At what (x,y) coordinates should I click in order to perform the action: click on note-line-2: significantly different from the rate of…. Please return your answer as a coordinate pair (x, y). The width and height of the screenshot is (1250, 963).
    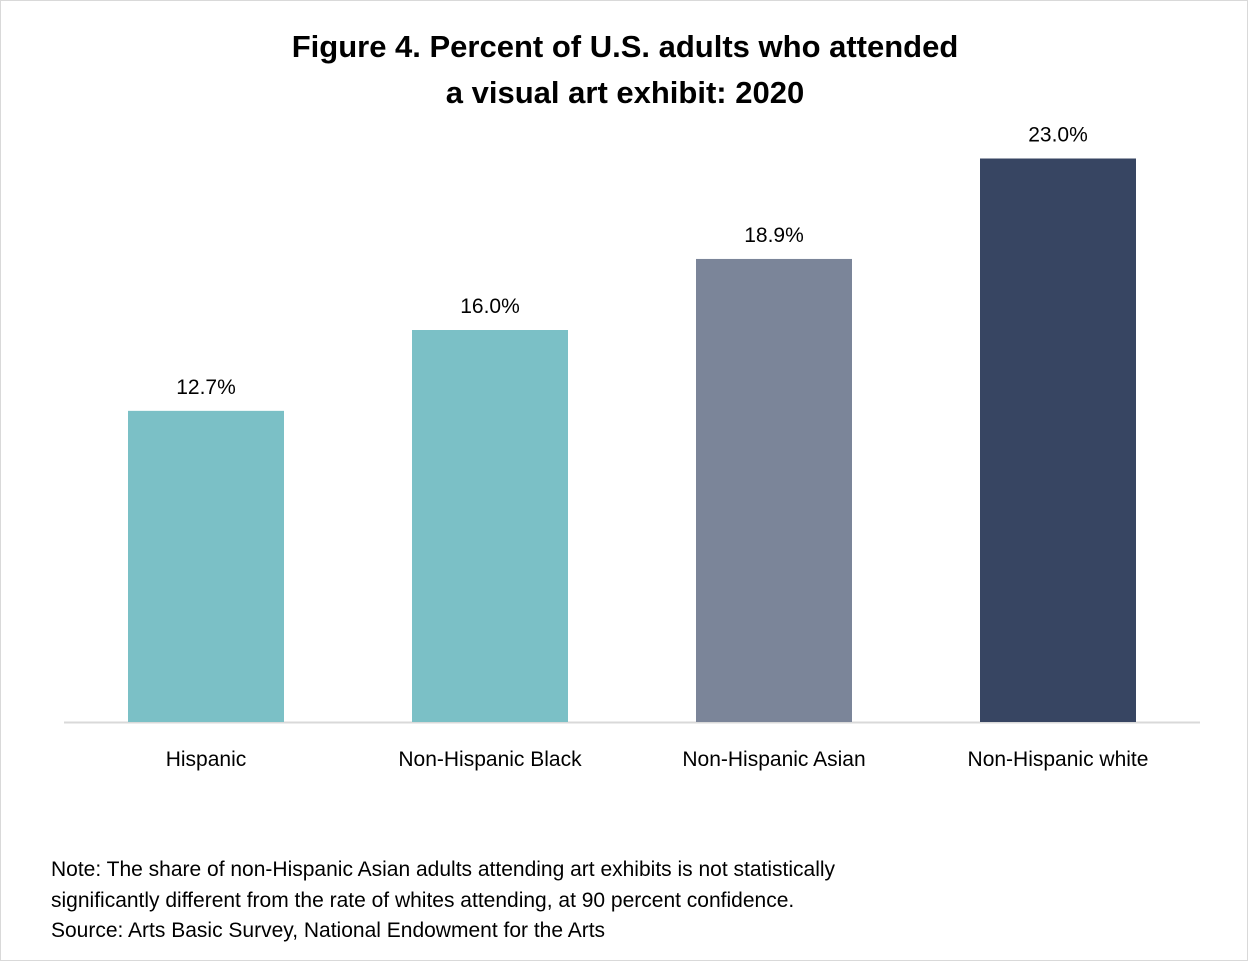
    Looking at the image, I should click on (423, 900).